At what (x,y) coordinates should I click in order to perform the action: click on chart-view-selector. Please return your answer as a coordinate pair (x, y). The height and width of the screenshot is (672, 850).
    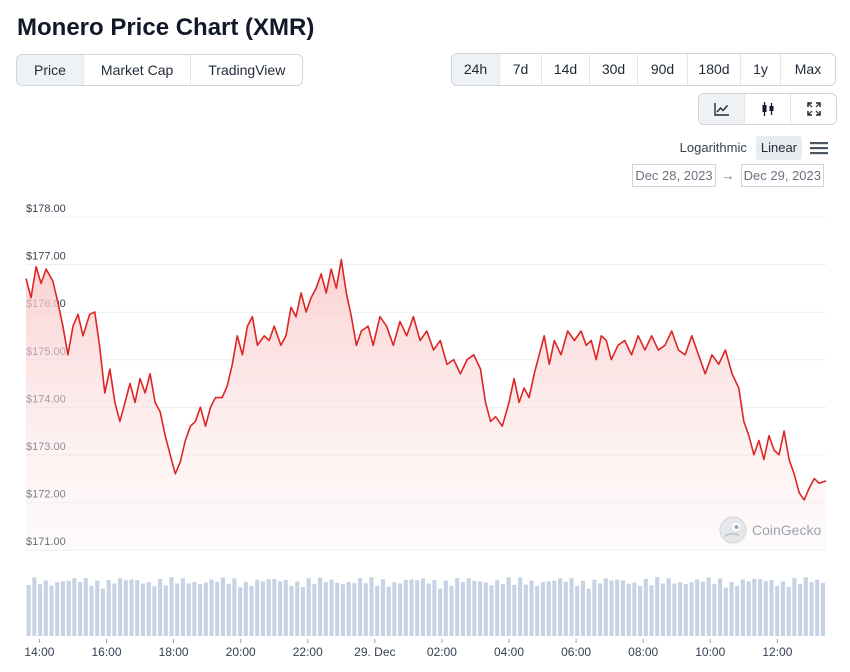
    Looking at the image, I should click on (767, 109).